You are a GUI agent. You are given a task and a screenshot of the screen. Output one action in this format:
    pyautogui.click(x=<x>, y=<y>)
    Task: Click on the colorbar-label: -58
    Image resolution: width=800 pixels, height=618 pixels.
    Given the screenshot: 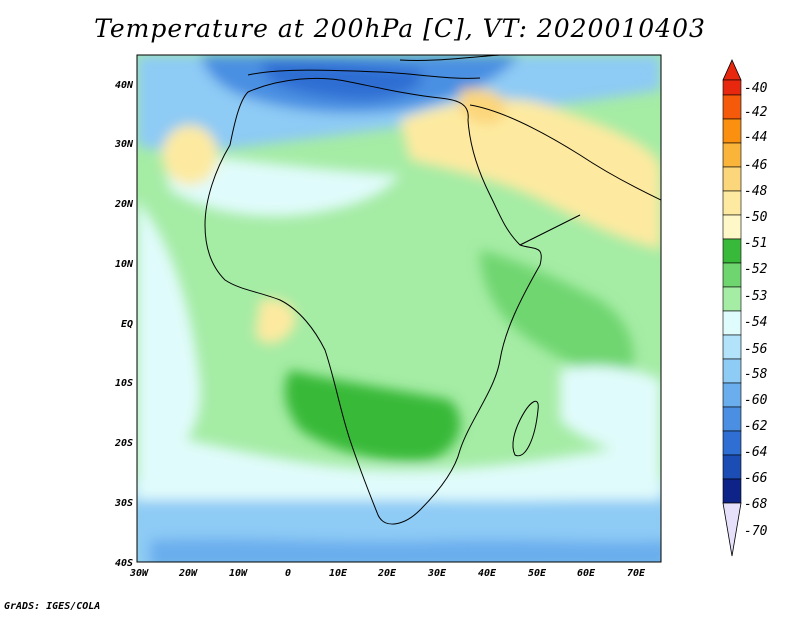 What is the action you would take?
    pyautogui.click(x=756, y=374)
    